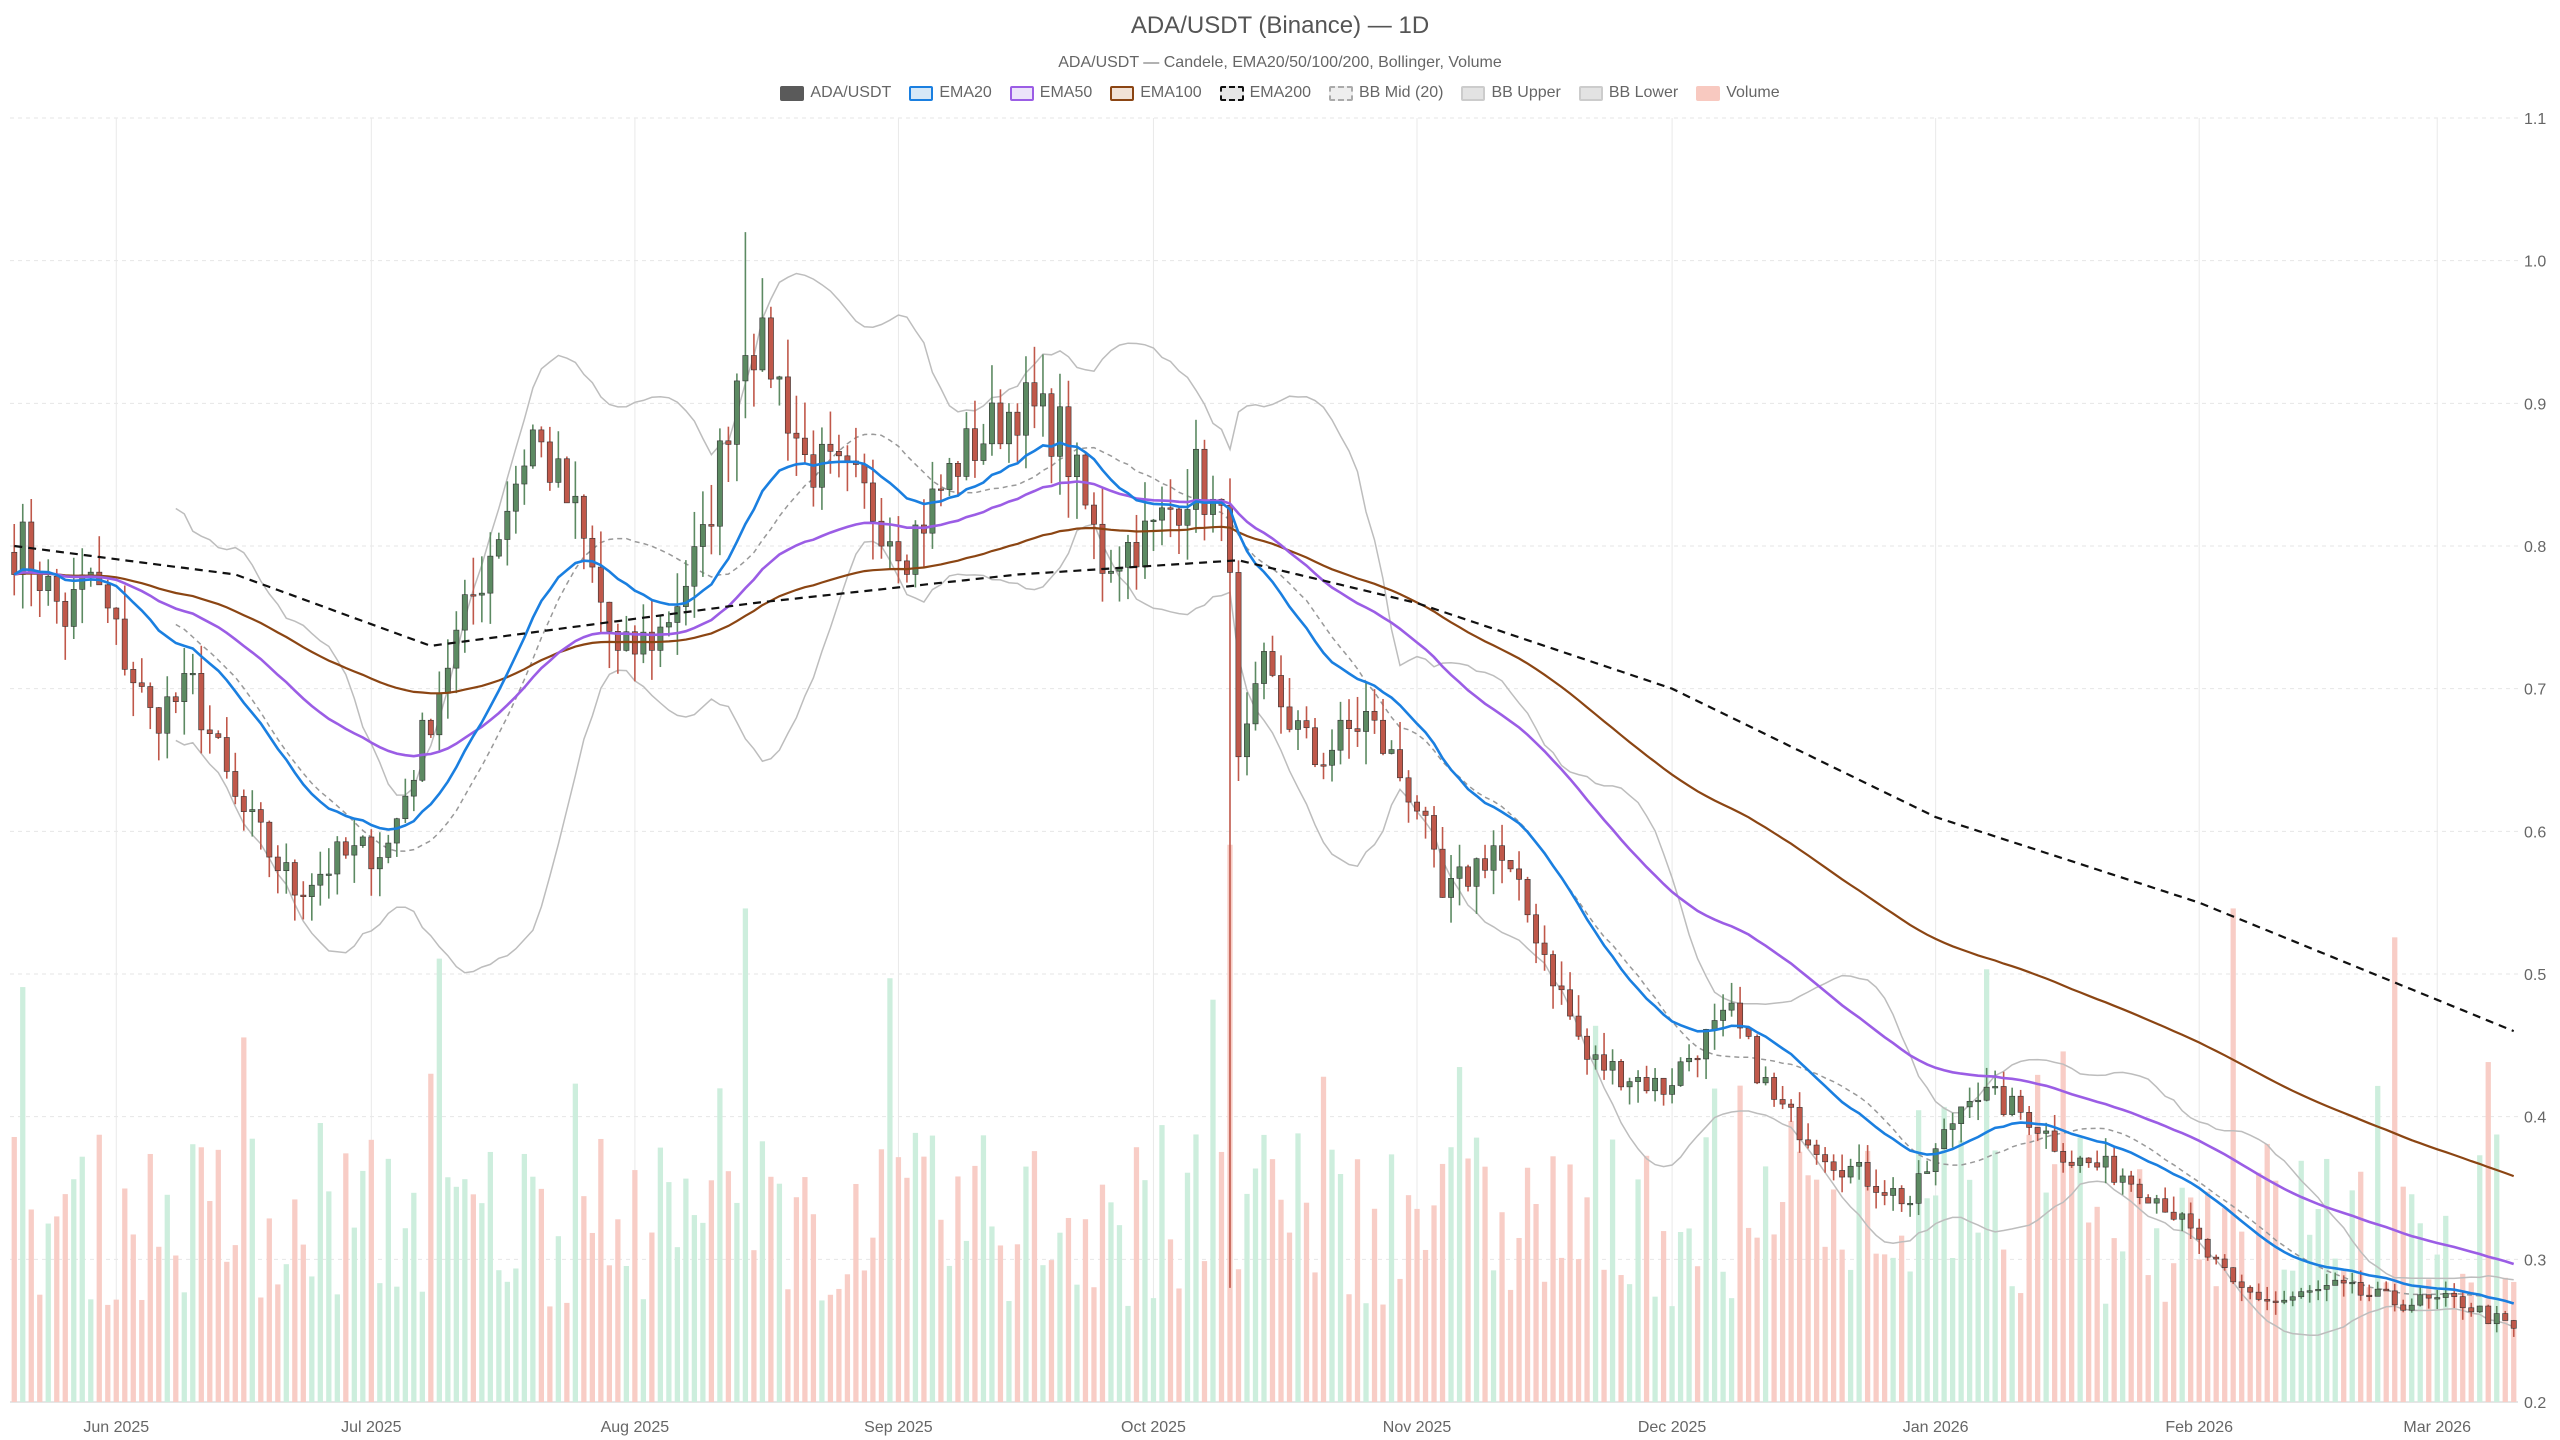  I want to click on y-tick-label: 0.5, so click(2535, 975).